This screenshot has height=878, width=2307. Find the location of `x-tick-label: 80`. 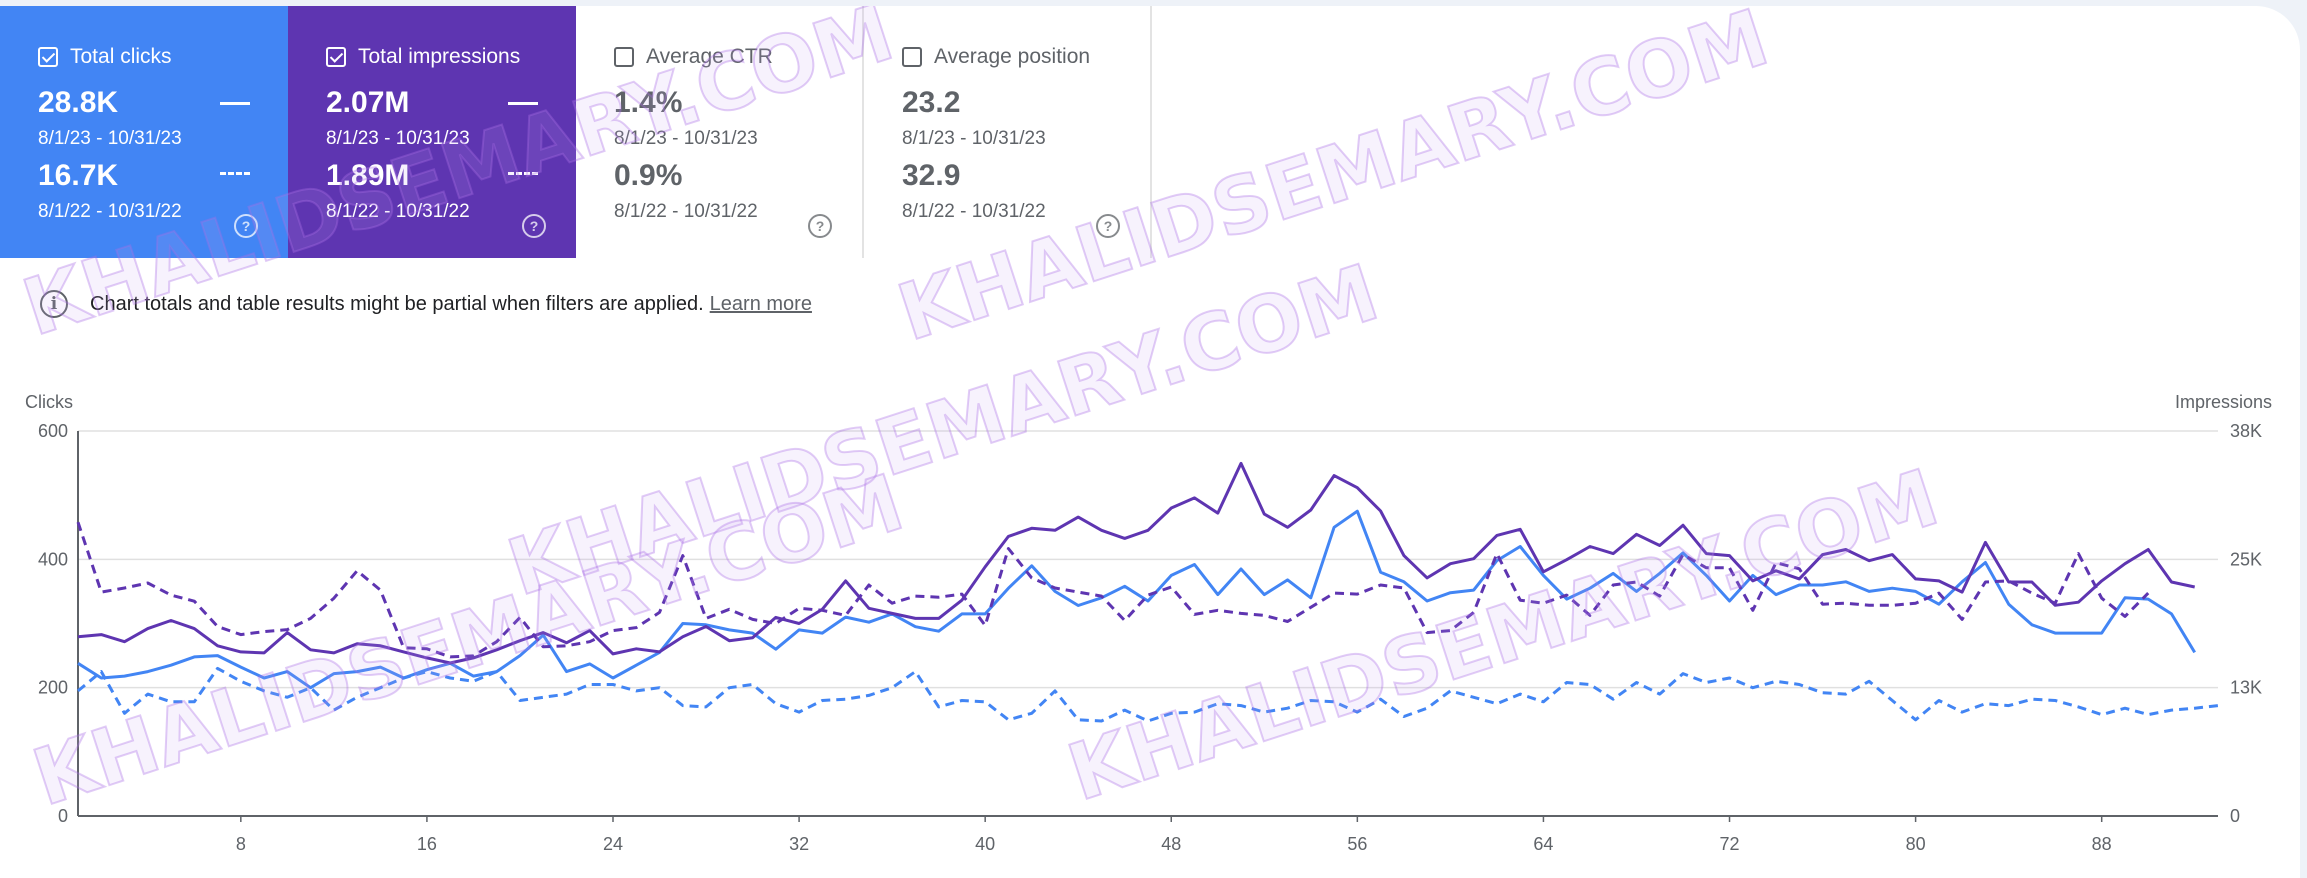

x-tick-label: 80 is located at coordinates (1916, 844).